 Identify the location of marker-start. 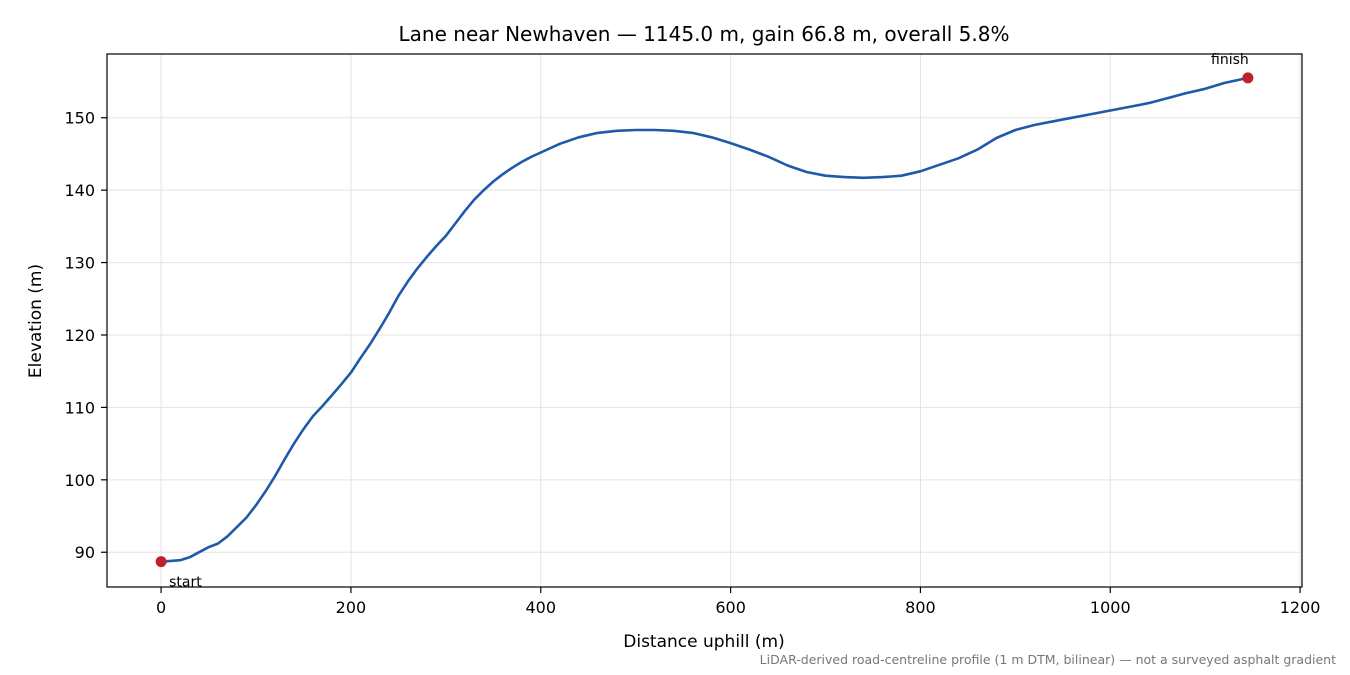
(161, 562).